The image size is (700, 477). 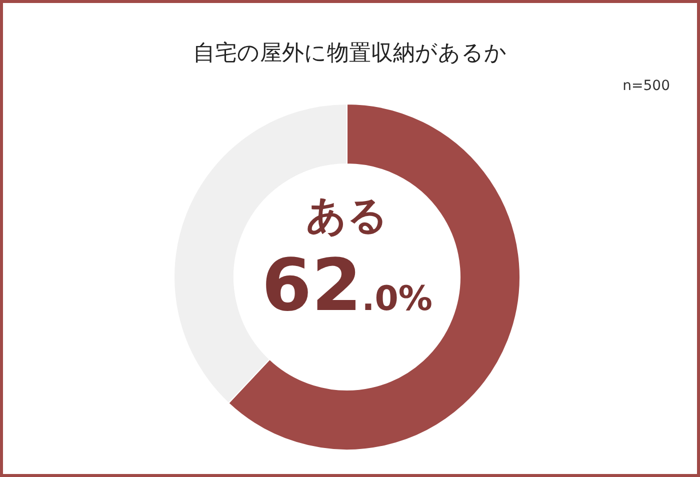 What do you see at coordinates (347, 285) in the screenshot?
I see `data-label: 62.0%` at bounding box center [347, 285].